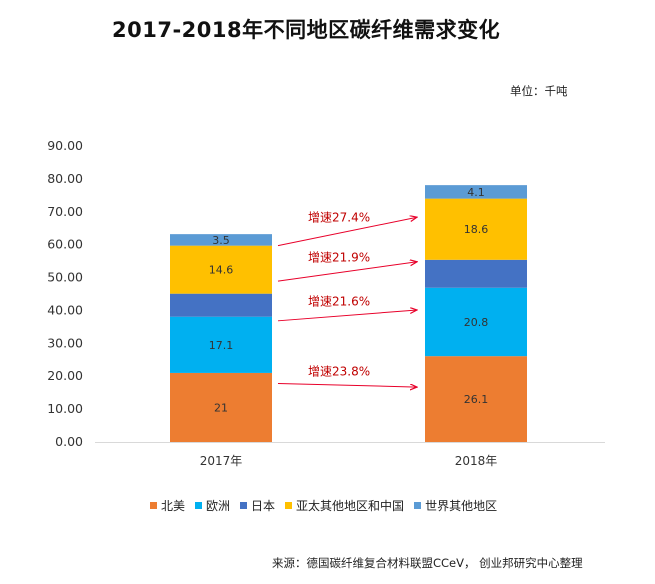 Image resolution: width=655 pixels, height=584 pixels. What do you see at coordinates (306, 30) in the screenshot?
I see `chart-title: 2017-2018年不同地区碳纤维需求变化` at bounding box center [306, 30].